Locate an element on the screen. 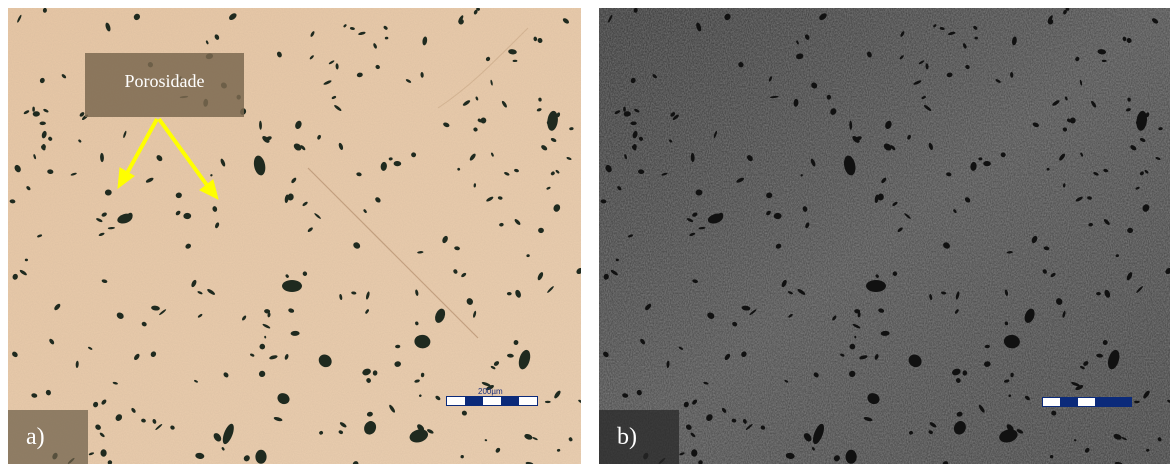 This screenshot has height=464, width=1170. porosity-annotation: Porosidade is located at coordinates (164, 85).